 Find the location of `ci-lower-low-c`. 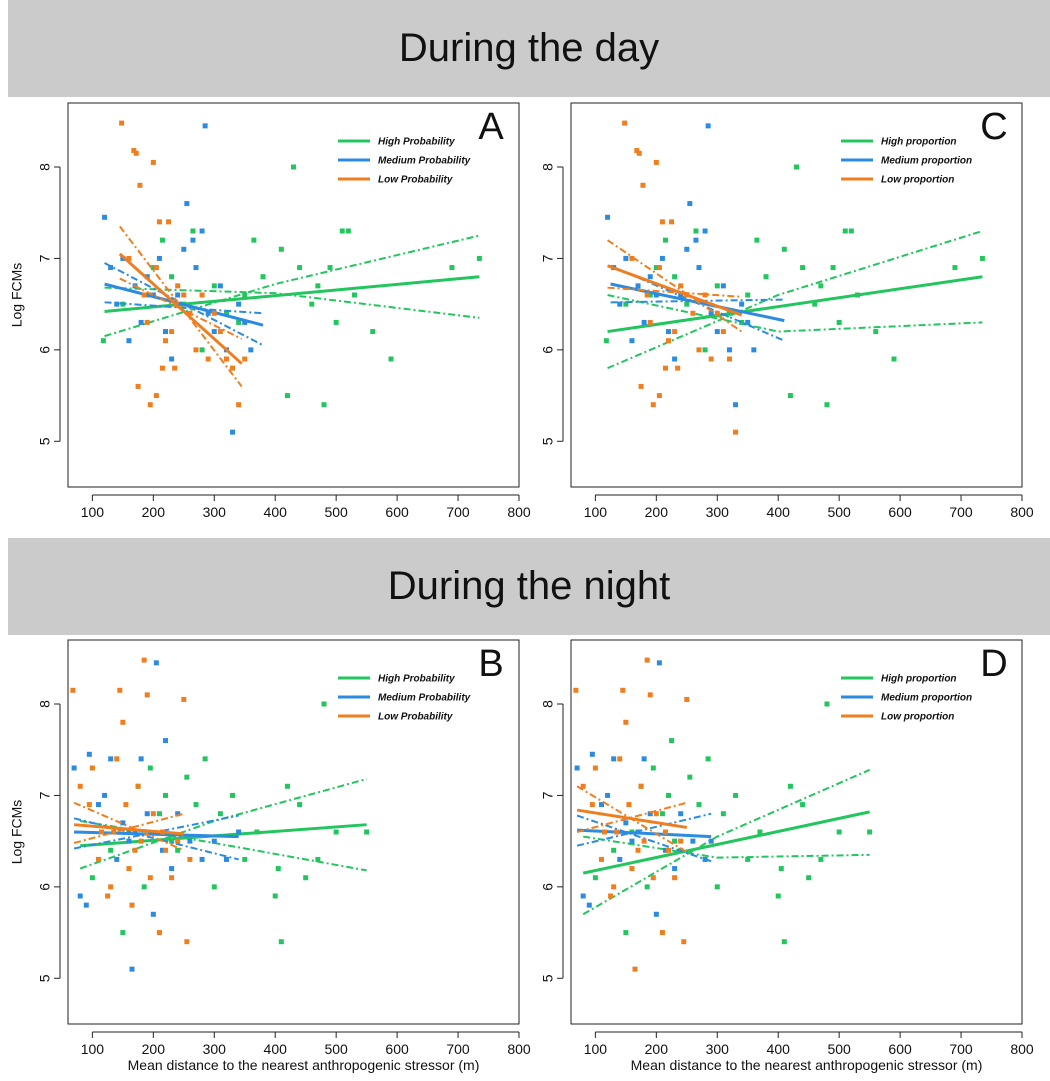

ci-lower-low-c is located at coordinates (674, 292).